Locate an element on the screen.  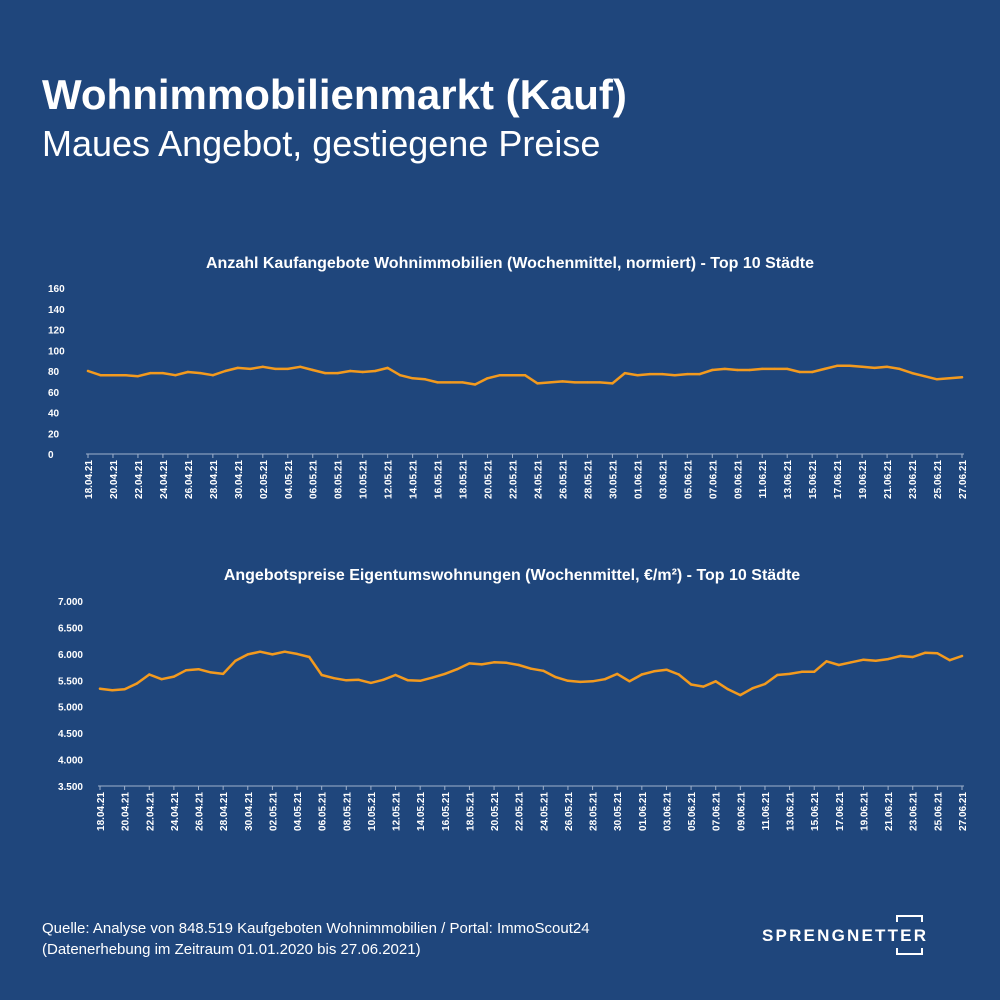
y-tick-label: 5.500 is located at coordinates (70, 681).